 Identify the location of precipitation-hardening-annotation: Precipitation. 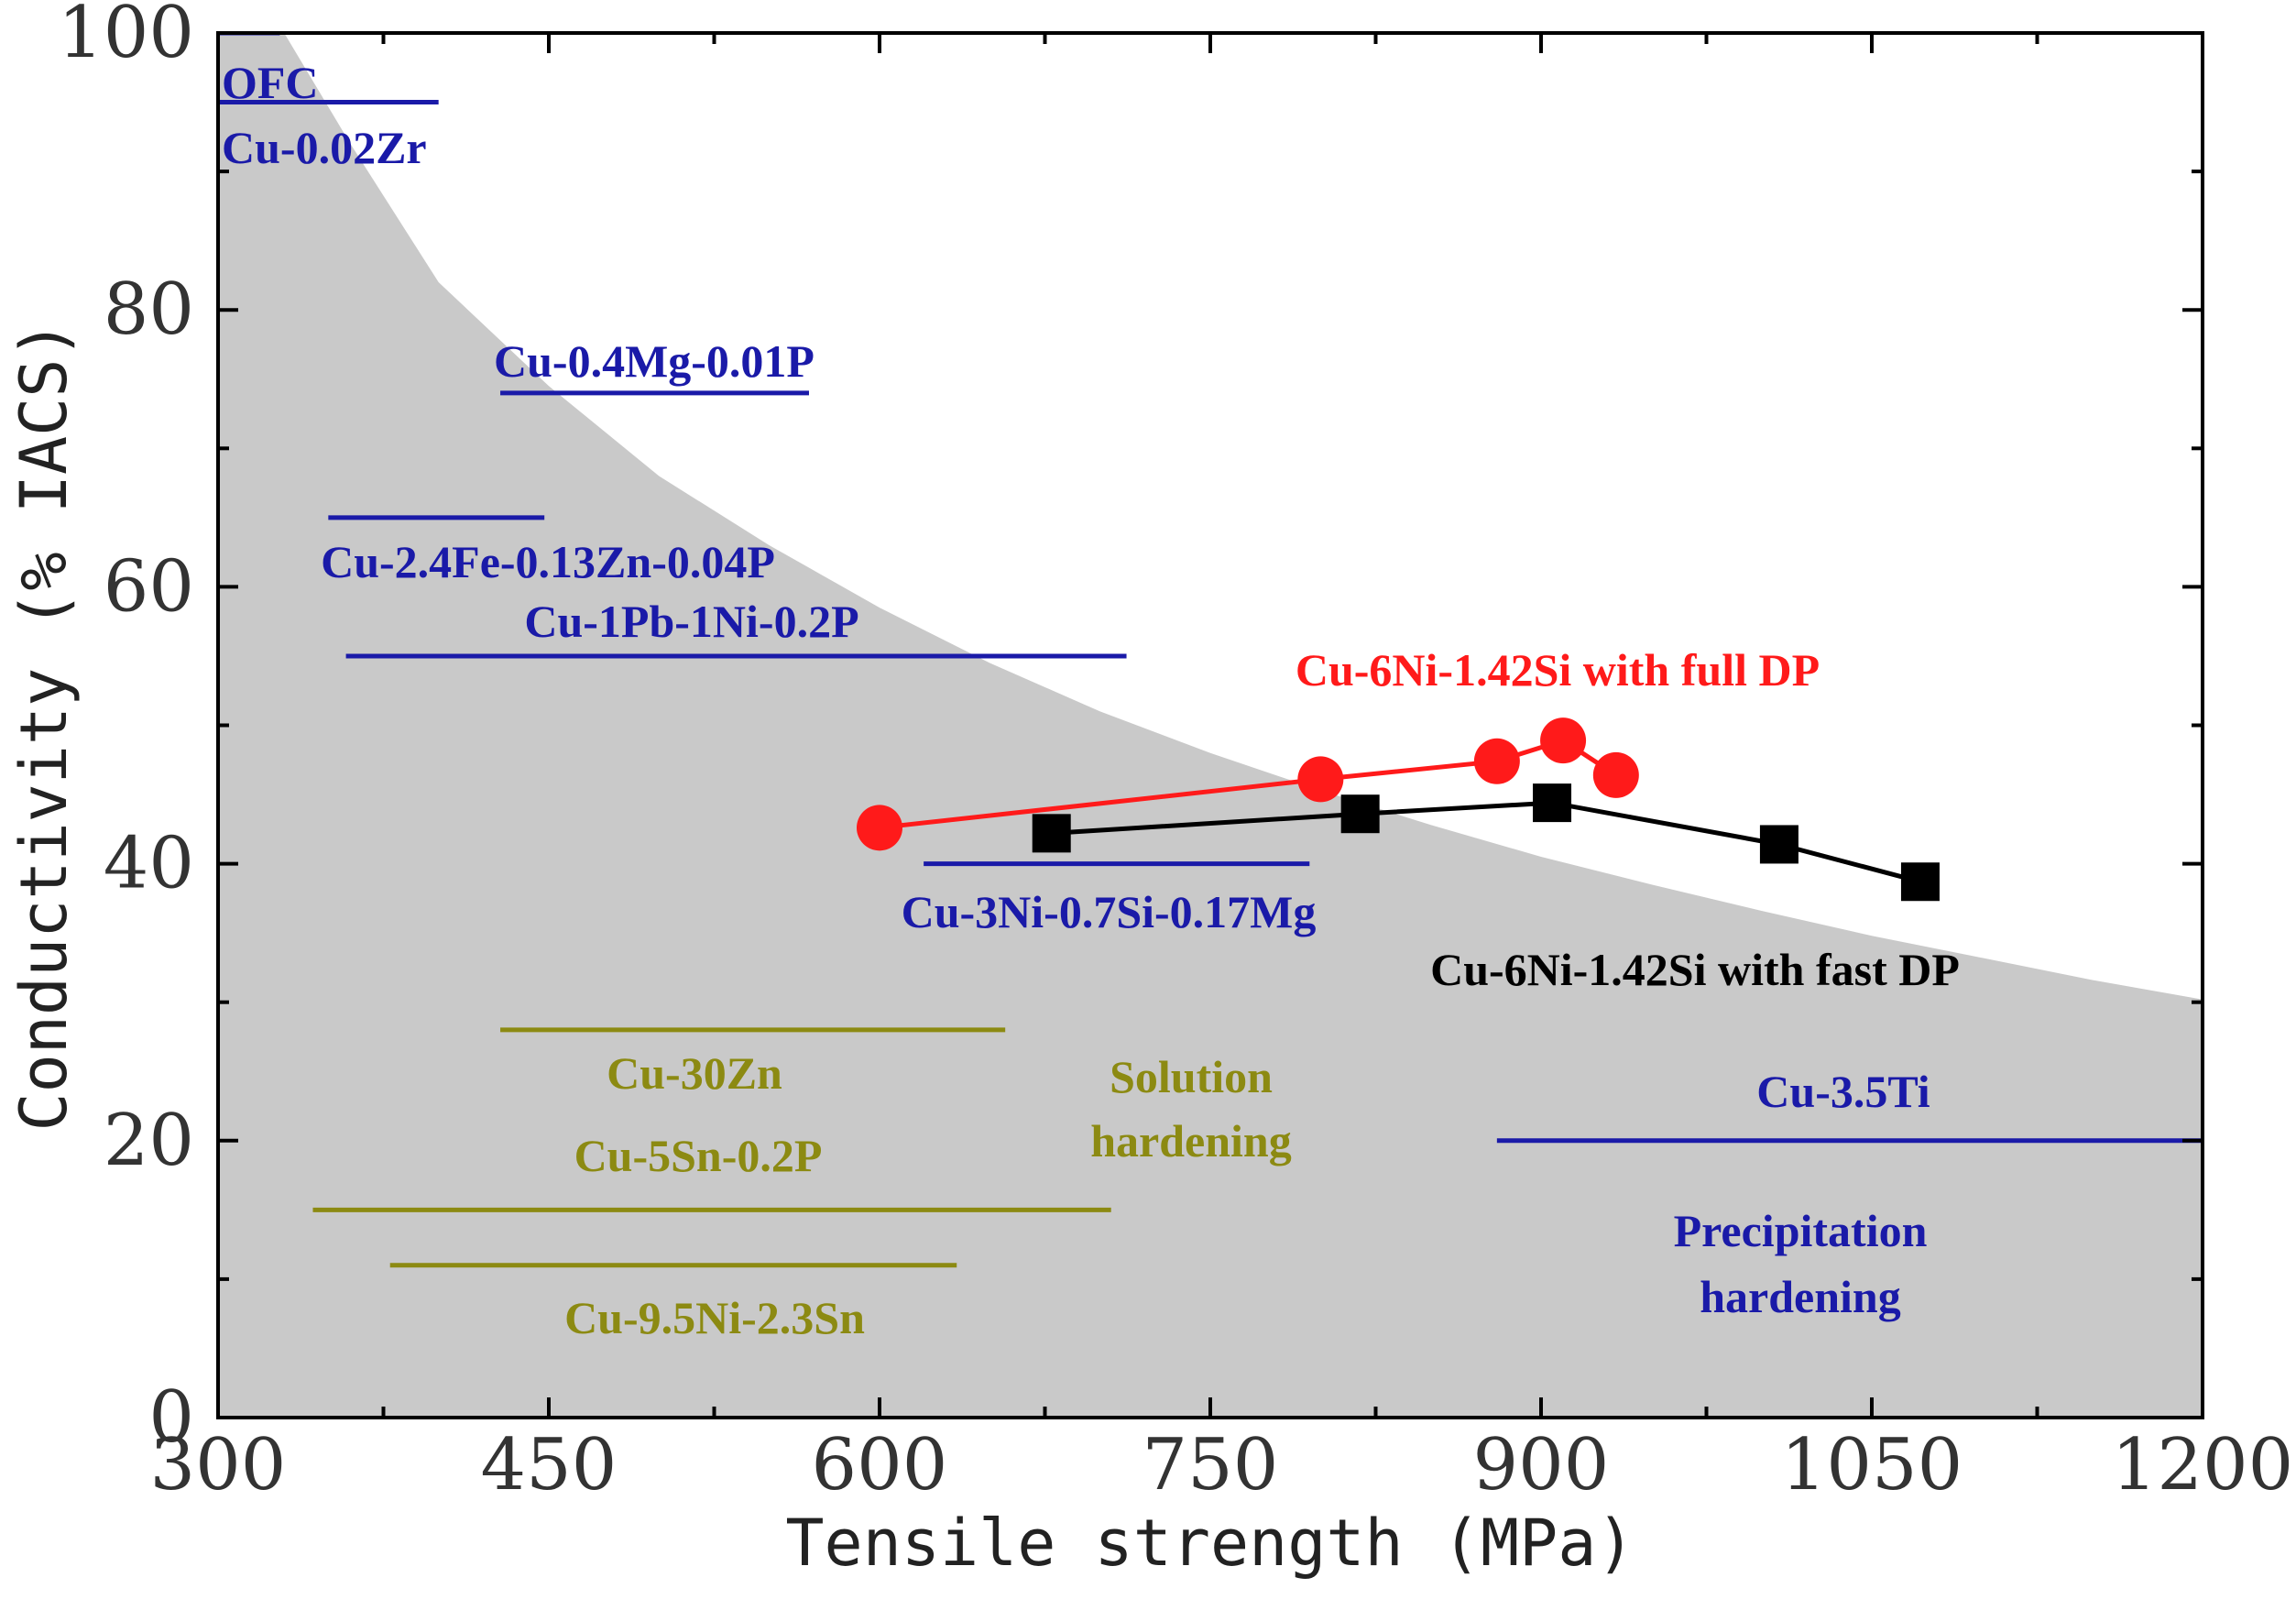
(1801, 1230).